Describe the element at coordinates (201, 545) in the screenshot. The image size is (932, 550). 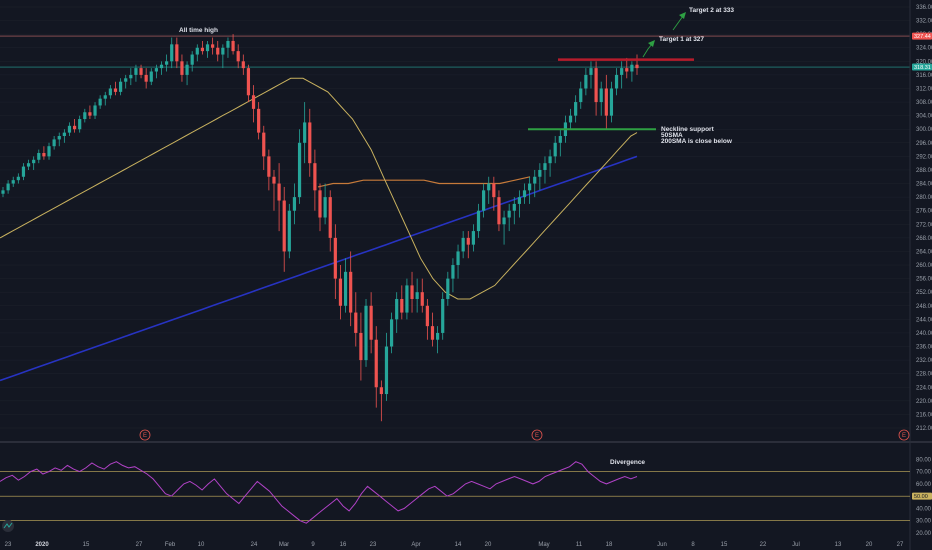
I see `time-axis-tick: 10` at that location.